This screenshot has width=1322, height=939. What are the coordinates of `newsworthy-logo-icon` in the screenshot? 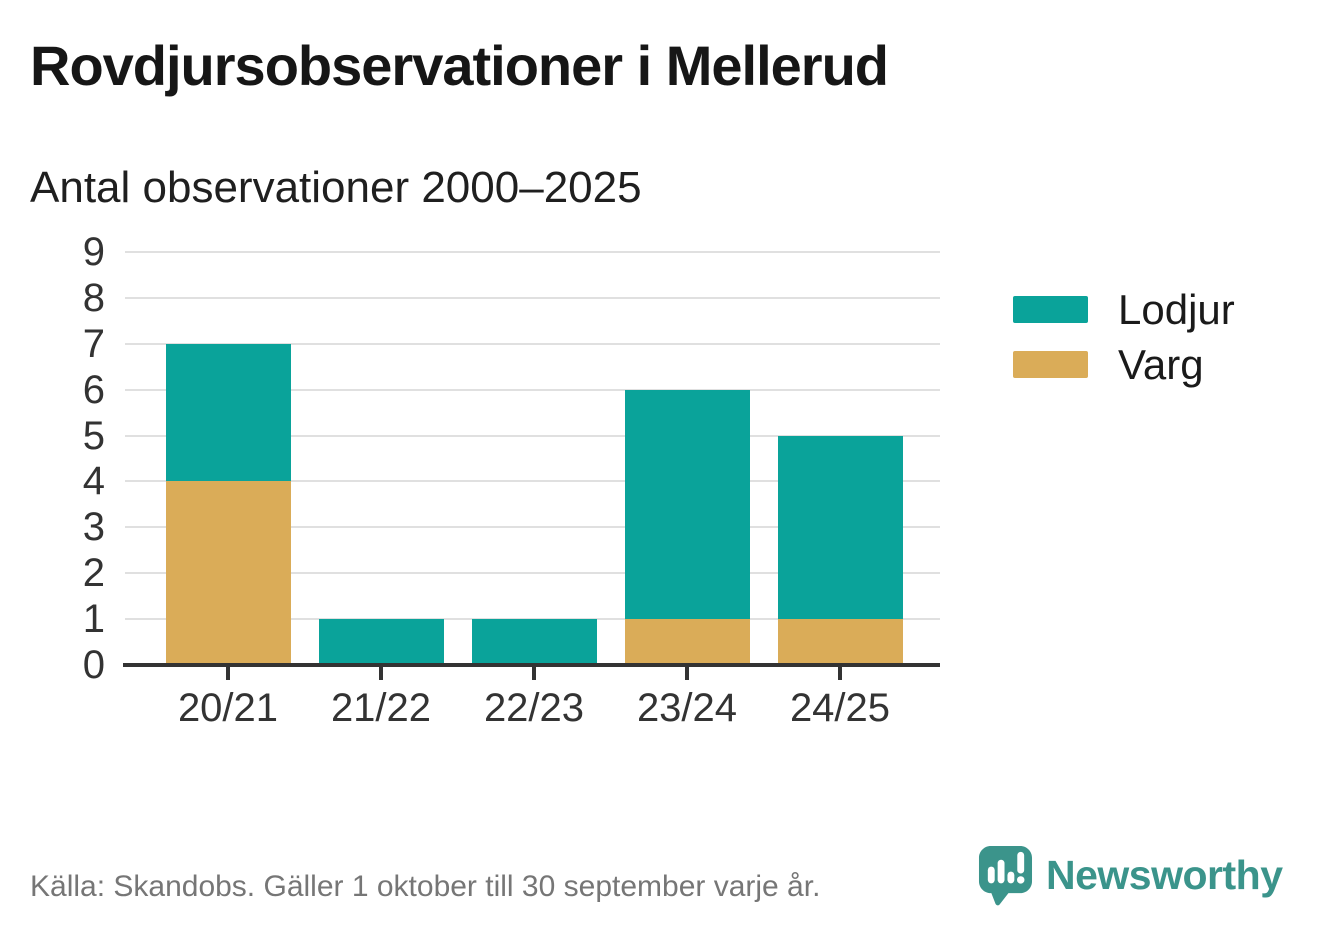 It's located at (1005, 875).